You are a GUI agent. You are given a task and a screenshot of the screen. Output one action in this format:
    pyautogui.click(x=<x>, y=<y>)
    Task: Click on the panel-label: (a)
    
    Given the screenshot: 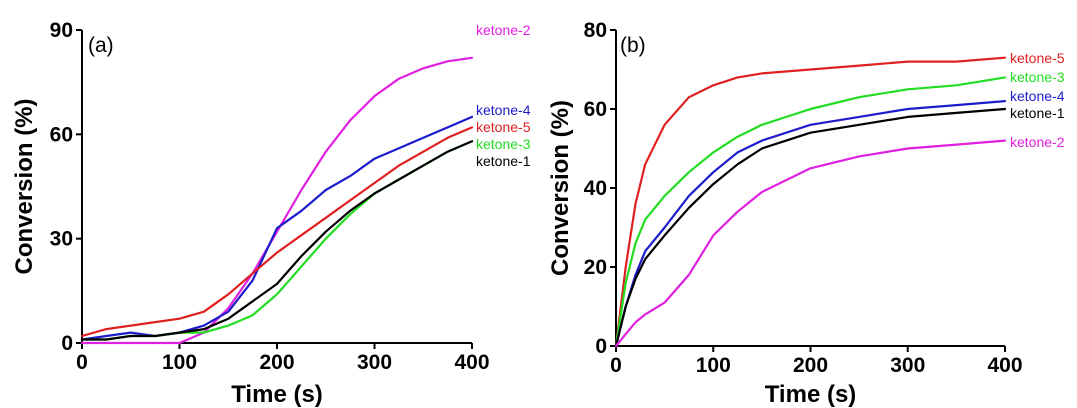 What is the action you would take?
    pyautogui.click(x=101, y=45)
    